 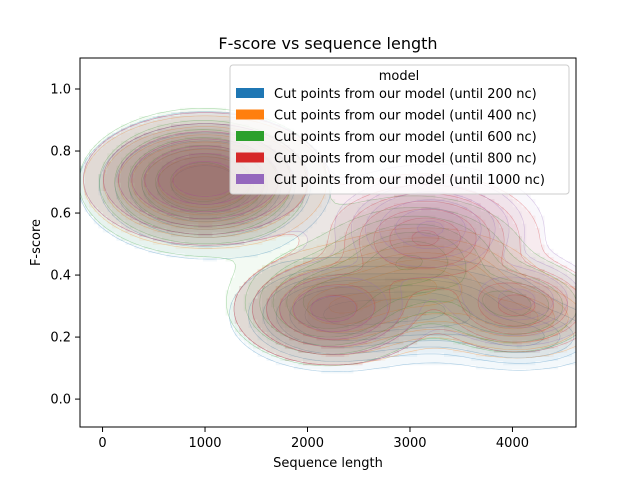 I want to click on legend-entry-label: Cut points from our model (until 400 nc), so click(x=405, y=116).